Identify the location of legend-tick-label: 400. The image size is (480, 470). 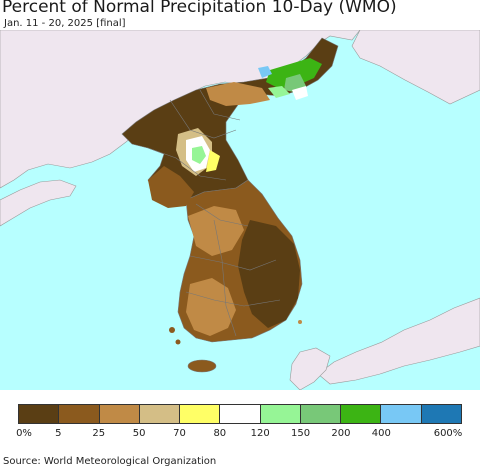
(381, 433).